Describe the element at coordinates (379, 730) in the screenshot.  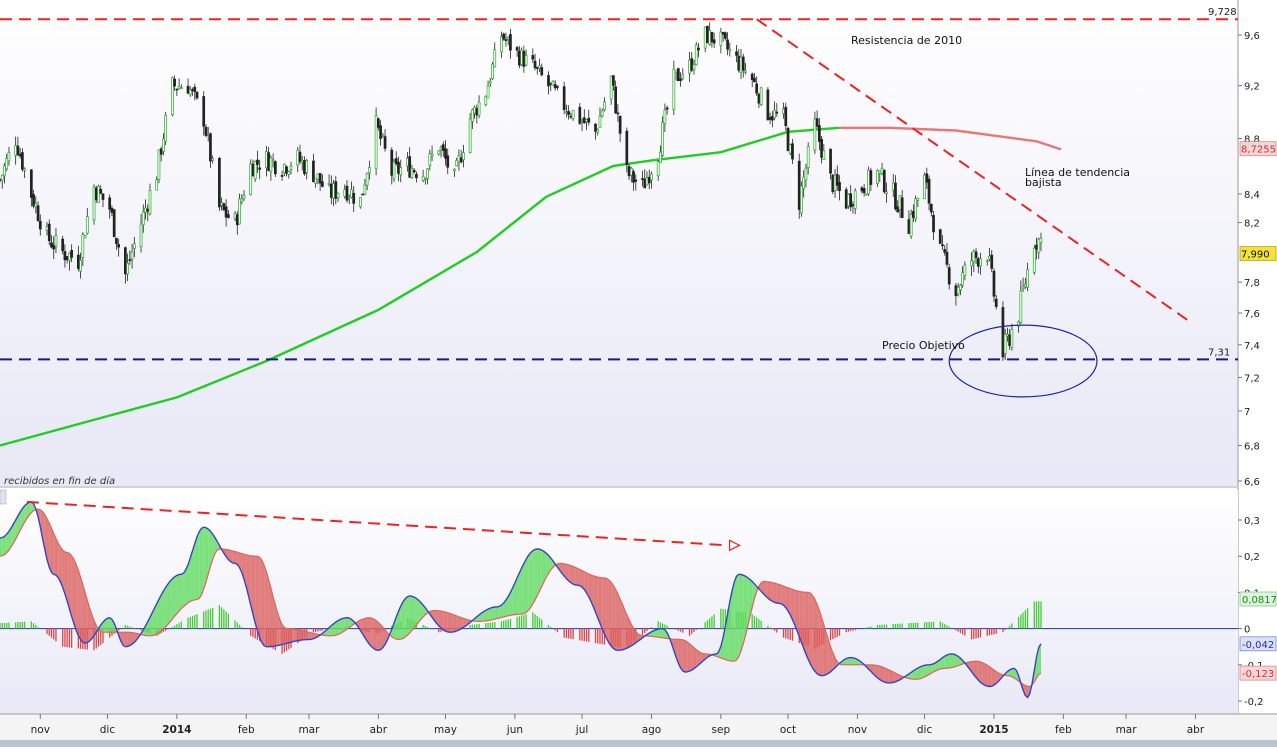
I see `x-tick-label: abr` at that location.